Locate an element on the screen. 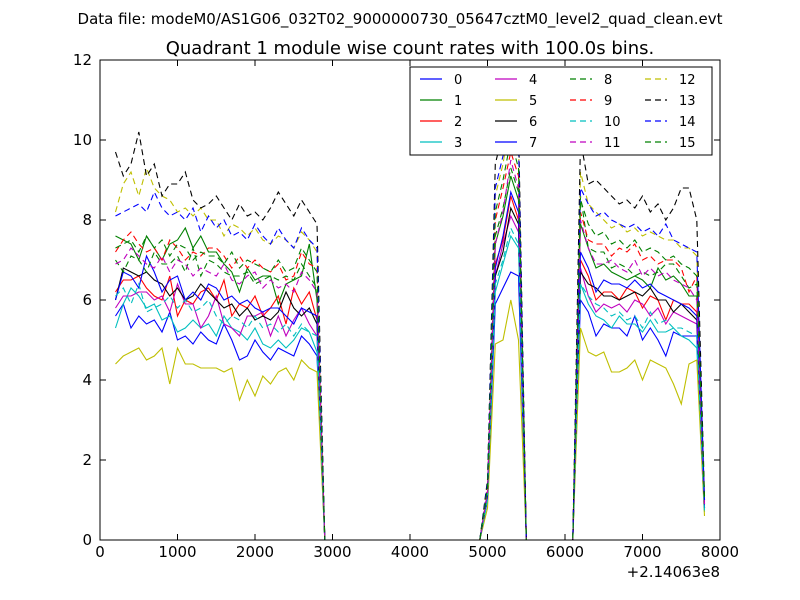  x-tick-label: 4000 is located at coordinates (410, 552).